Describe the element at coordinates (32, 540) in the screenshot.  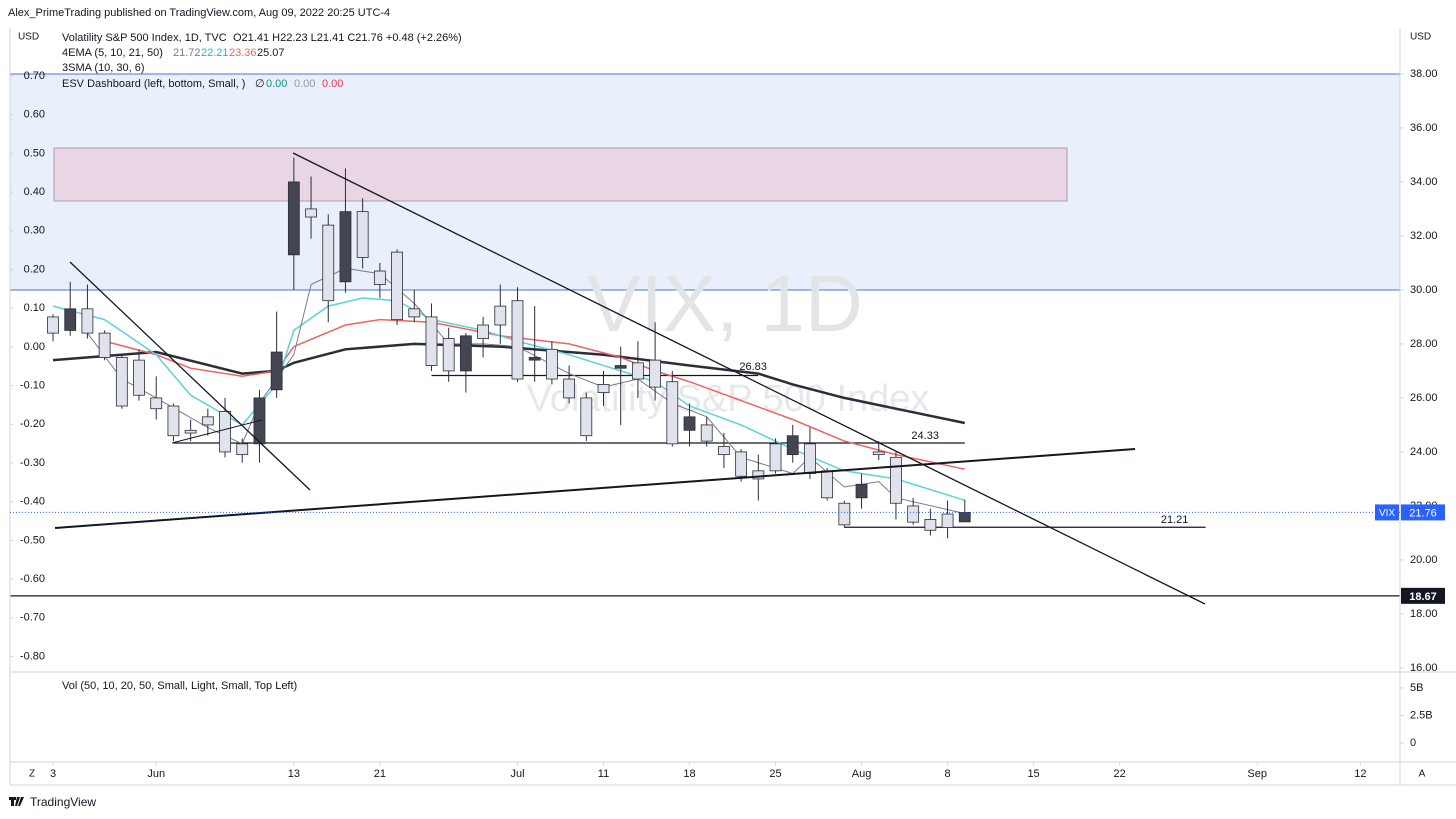
I see `y2-tick-label: -0.50` at that location.